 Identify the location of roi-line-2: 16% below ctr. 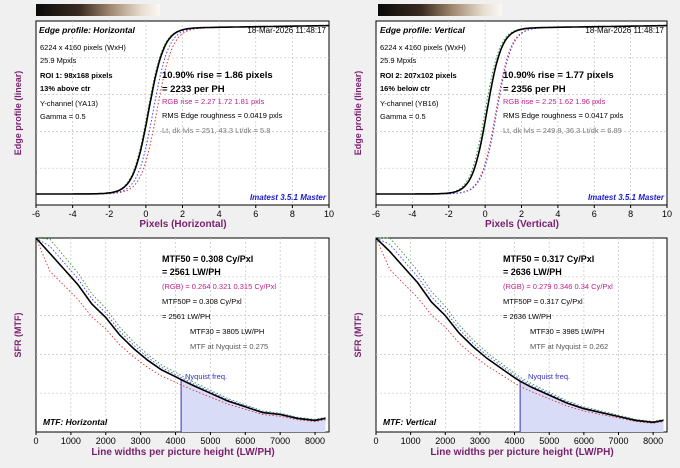
(405, 88).